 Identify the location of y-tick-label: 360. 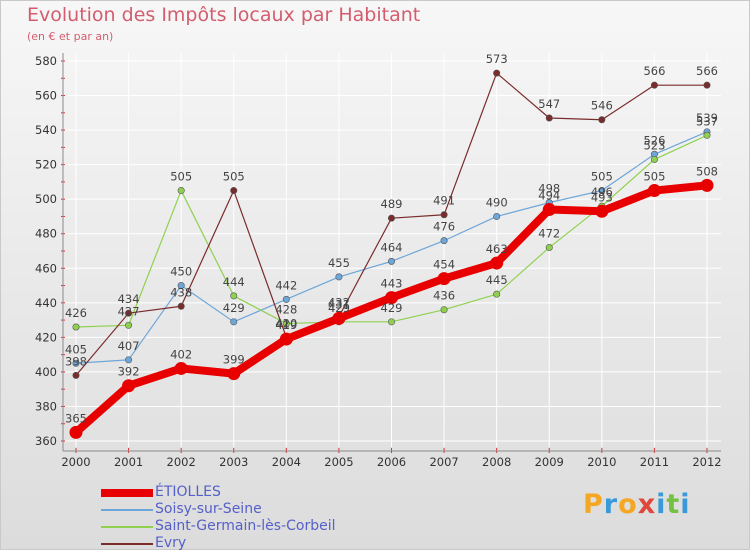
(46, 441).